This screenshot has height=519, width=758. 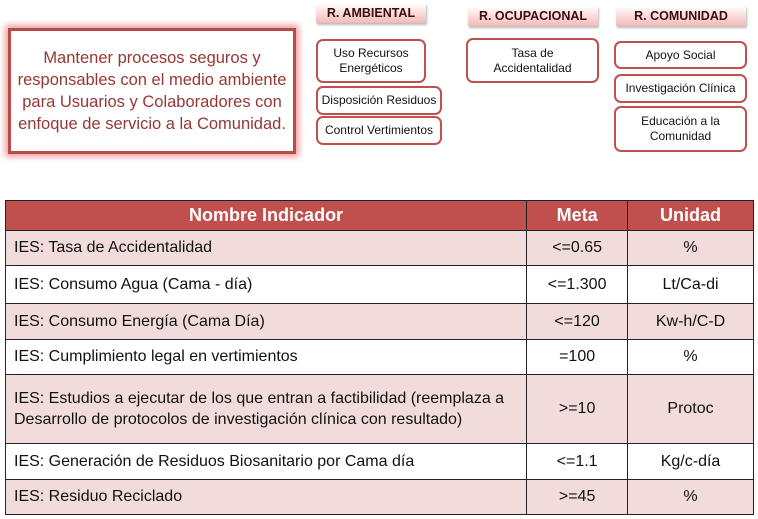 I want to click on cell-meta: =100, so click(x=577, y=357).